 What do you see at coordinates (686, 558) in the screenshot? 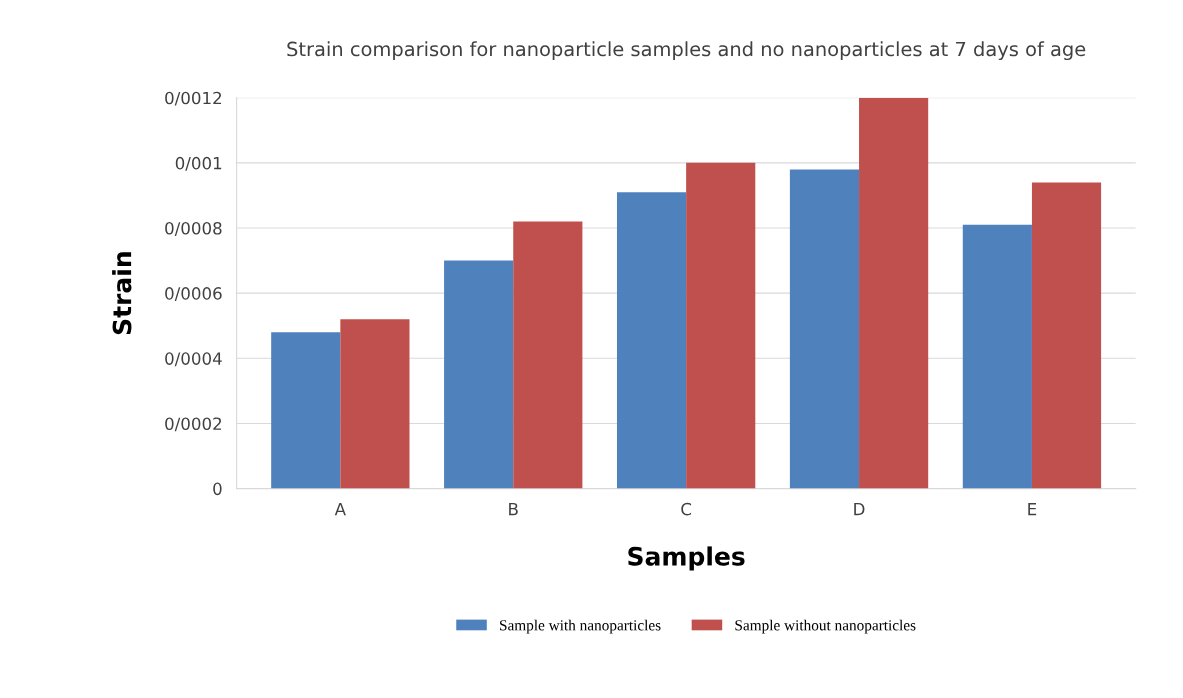
I see `x-axis-title: Samples` at bounding box center [686, 558].